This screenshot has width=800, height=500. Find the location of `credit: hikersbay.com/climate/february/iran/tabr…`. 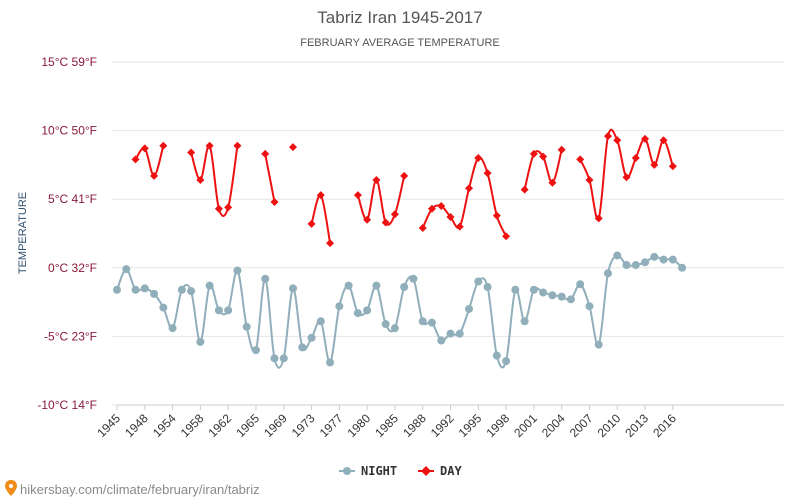

credit: hikersbay.com/climate/february/iran/tabr… is located at coordinates (132, 488).